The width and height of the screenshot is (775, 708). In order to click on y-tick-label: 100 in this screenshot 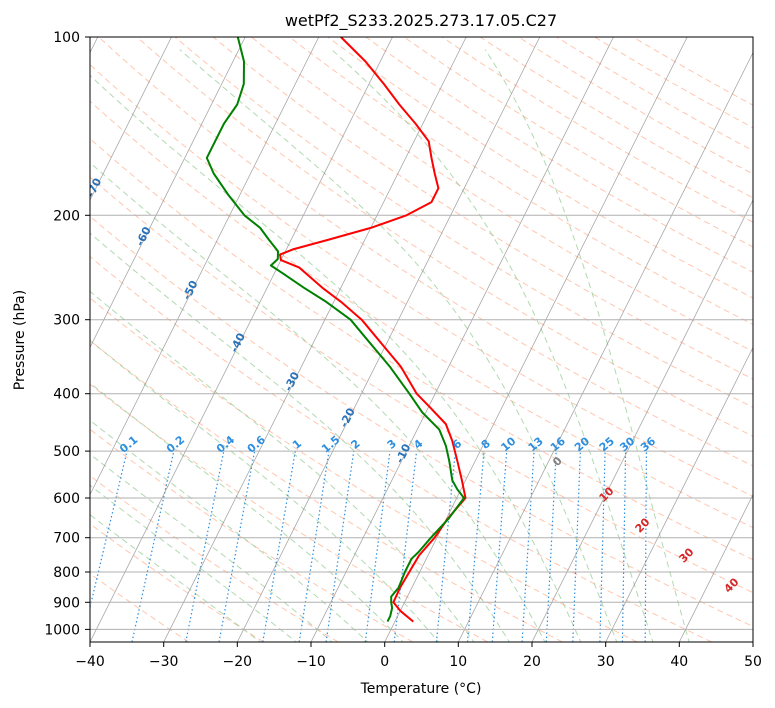, I will do `click(66, 38)`.